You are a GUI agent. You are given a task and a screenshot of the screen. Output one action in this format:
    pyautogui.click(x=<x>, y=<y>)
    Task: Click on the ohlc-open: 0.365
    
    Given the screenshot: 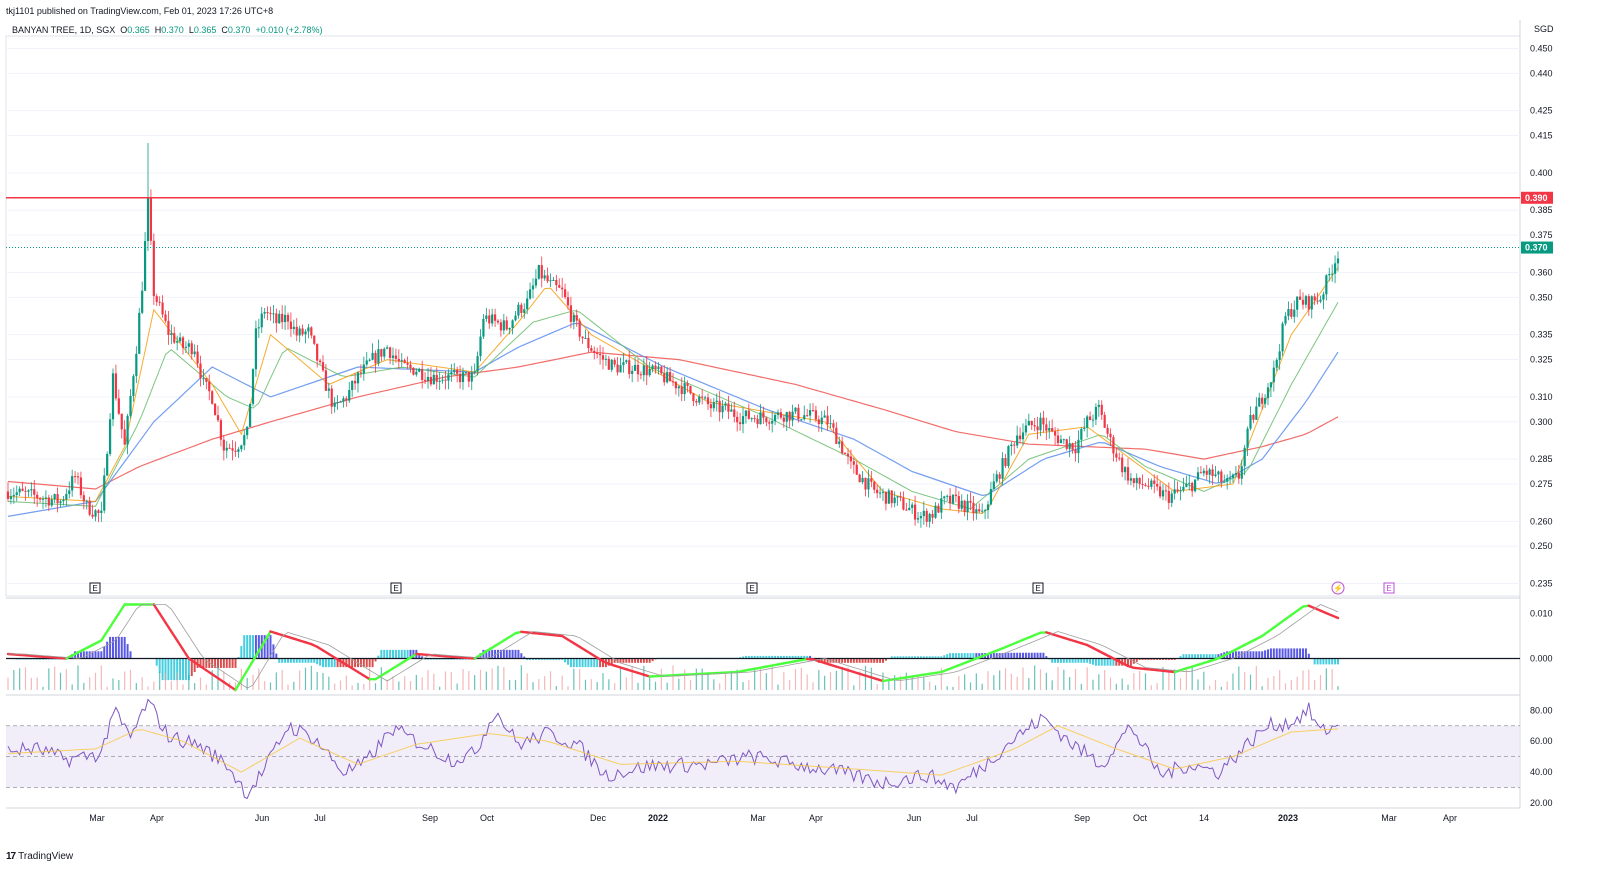 What is the action you would take?
    pyautogui.click(x=138, y=30)
    